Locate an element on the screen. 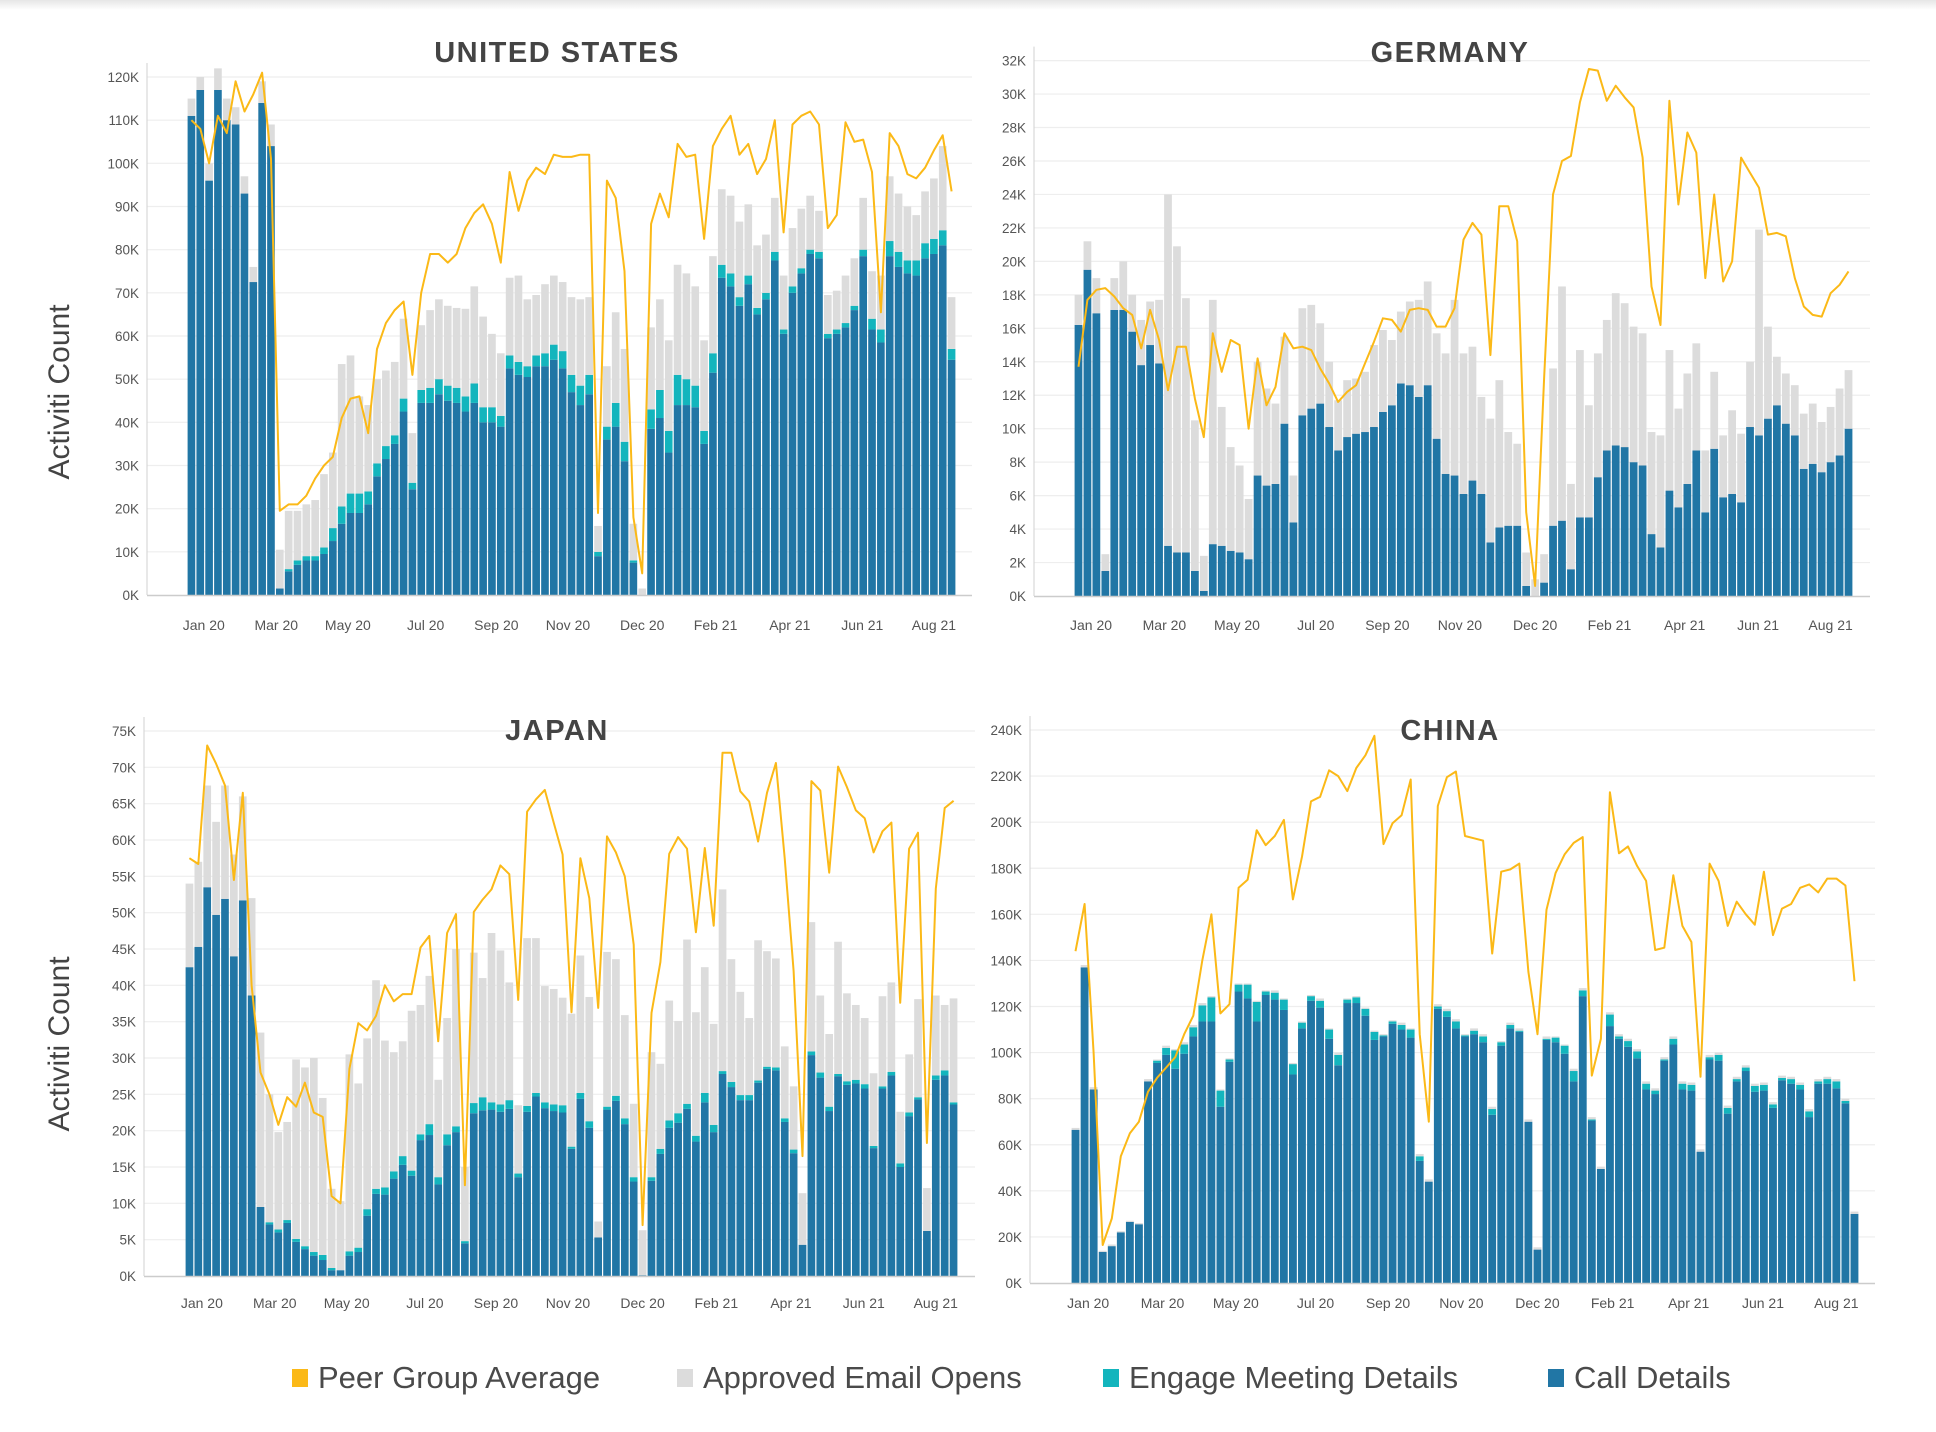 The width and height of the screenshot is (1936, 1432). top-shade is located at coordinates (968, 5).